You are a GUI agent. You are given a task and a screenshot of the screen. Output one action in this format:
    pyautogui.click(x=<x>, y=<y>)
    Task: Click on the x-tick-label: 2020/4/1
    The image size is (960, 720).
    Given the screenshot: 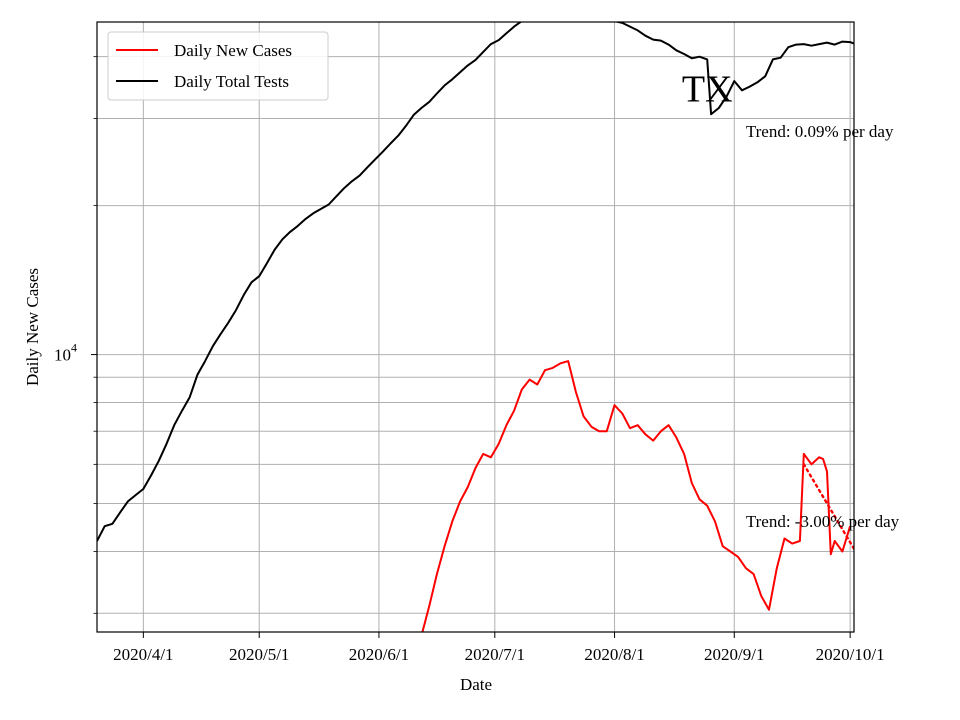 What is the action you would take?
    pyautogui.click(x=143, y=654)
    